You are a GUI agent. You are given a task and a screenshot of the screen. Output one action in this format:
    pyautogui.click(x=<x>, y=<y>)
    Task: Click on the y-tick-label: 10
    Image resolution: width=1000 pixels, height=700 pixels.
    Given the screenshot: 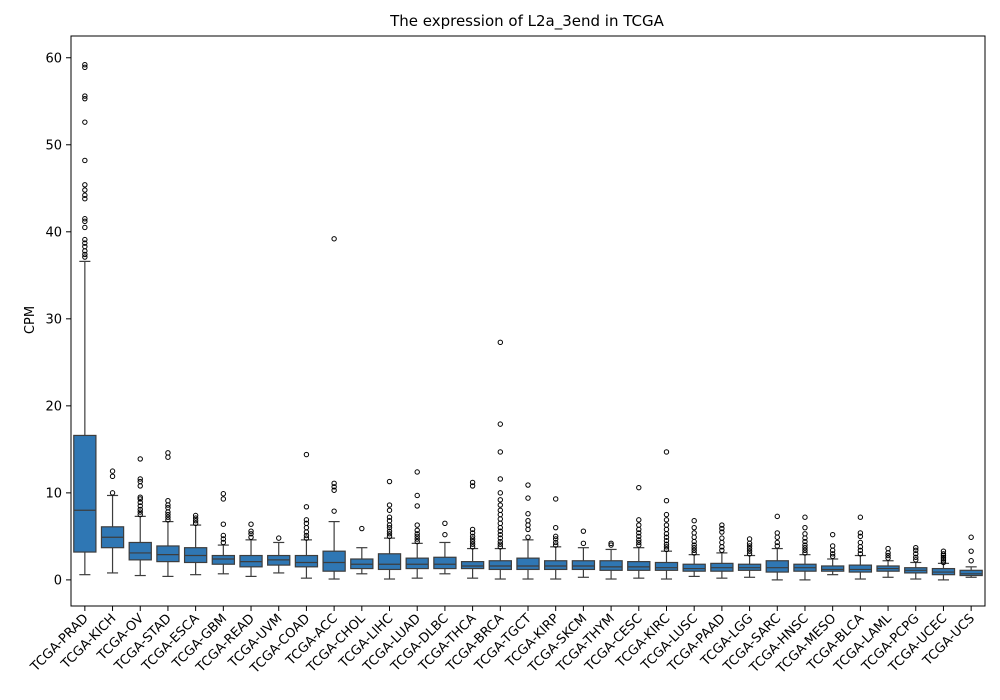 What is the action you would take?
    pyautogui.click(x=53, y=493)
    